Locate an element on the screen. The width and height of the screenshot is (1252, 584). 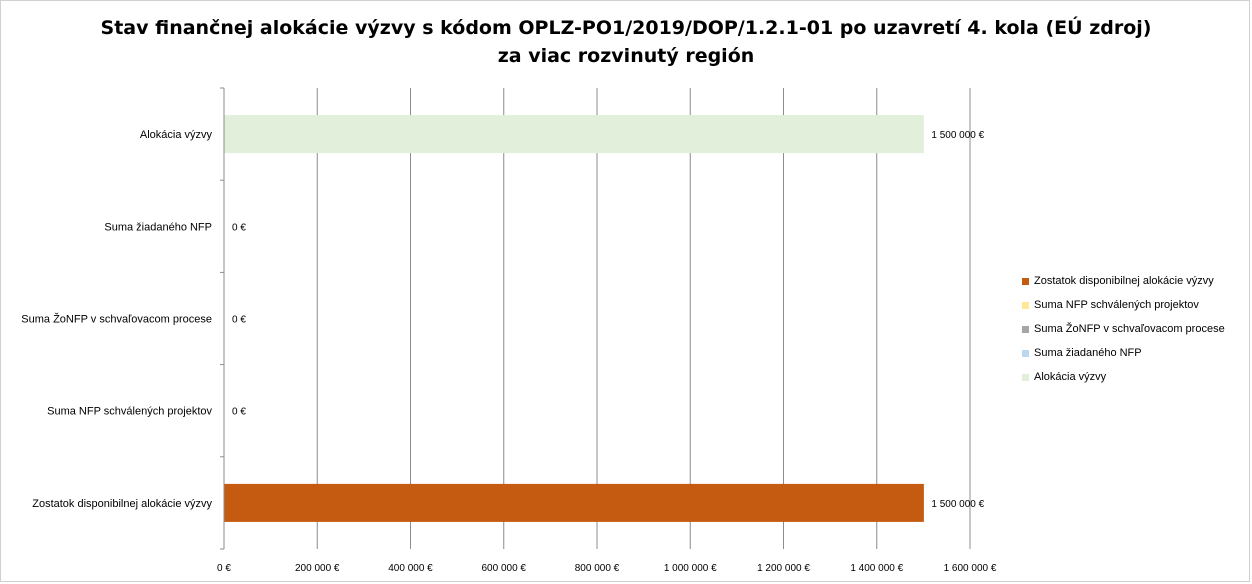
x-tick-label-4: 800 000 € is located at coordinates (597, 568).